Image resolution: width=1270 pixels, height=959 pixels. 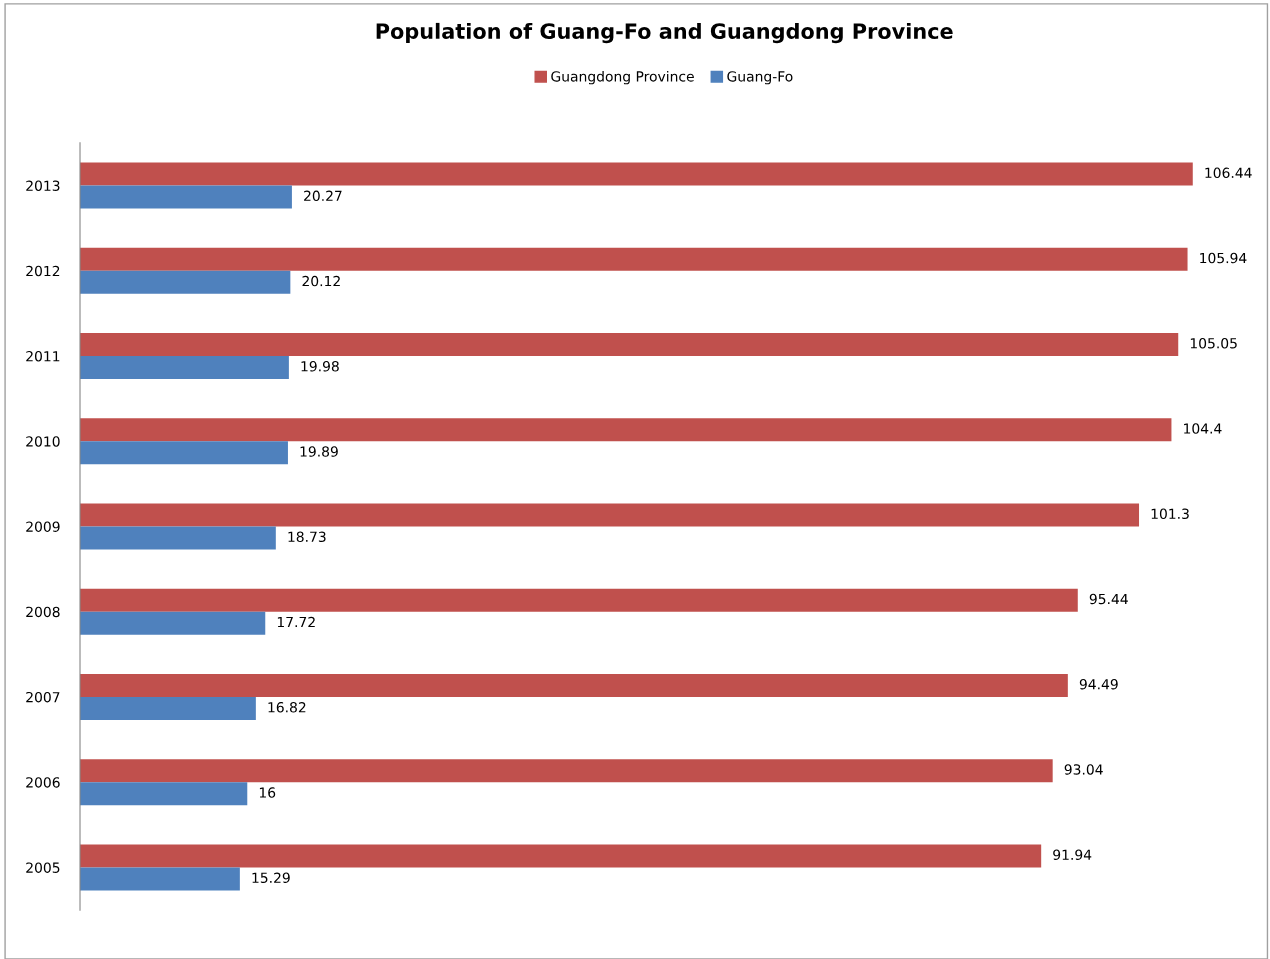 What do you see at coordinates (1228, 173) in the screenshot?
I see `data-label: 106.44` at bounding box center [1228, 173].